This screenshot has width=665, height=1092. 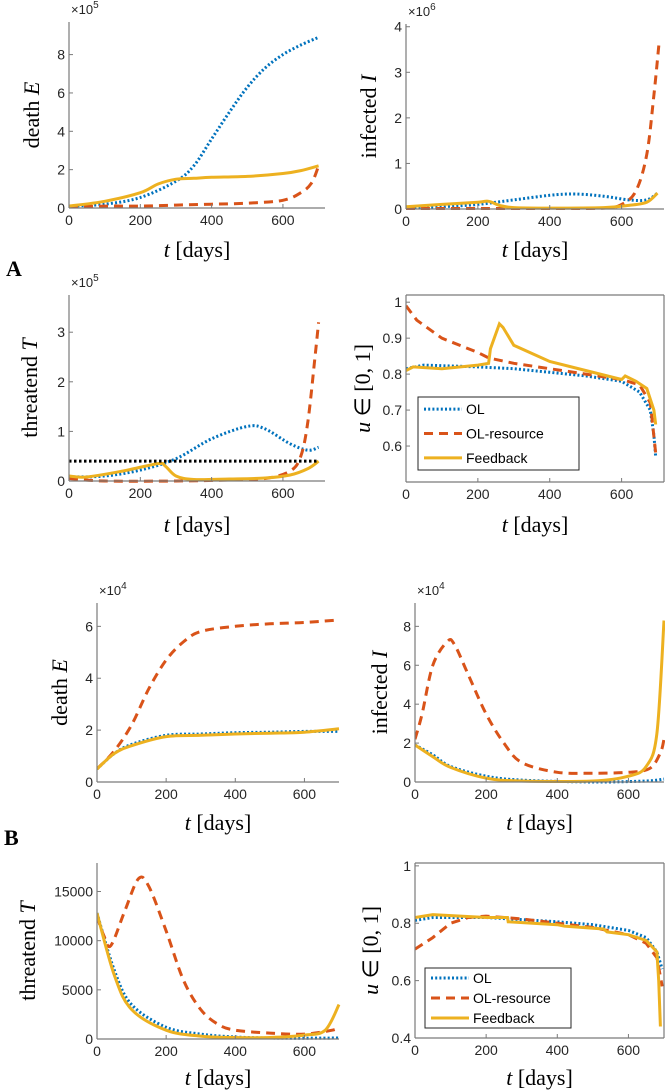 What do you see at coordinates (27, 906) in the screenshot?
I see `y-label-part: T` at bounding box center [27, 906].